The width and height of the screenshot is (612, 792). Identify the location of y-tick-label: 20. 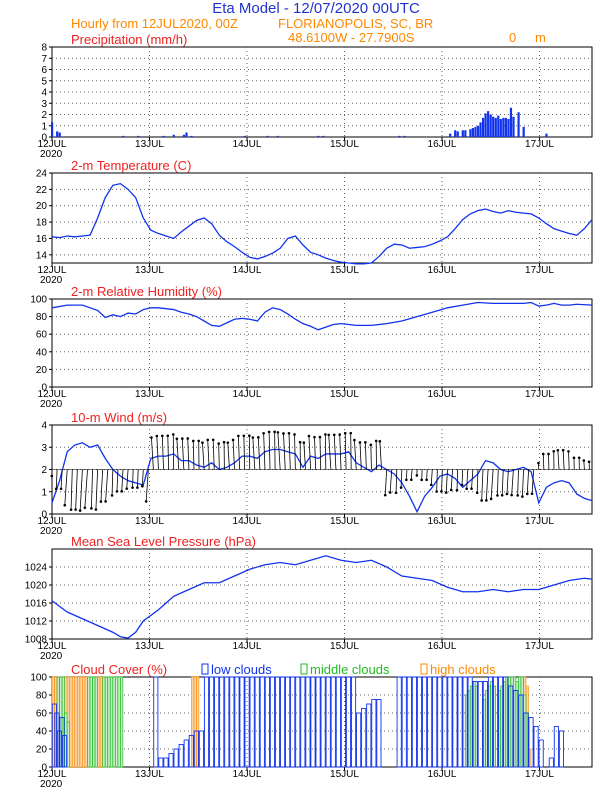
(42, 370).